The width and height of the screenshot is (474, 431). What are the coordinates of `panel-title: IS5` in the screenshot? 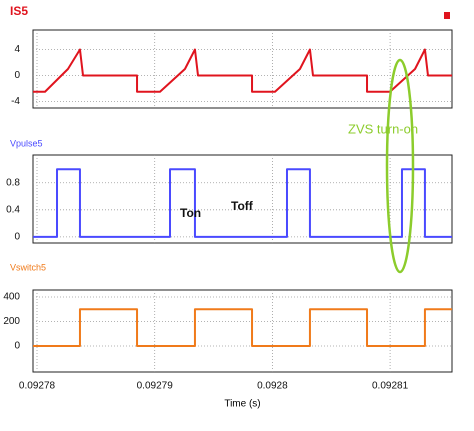 It's located at (19, 11).